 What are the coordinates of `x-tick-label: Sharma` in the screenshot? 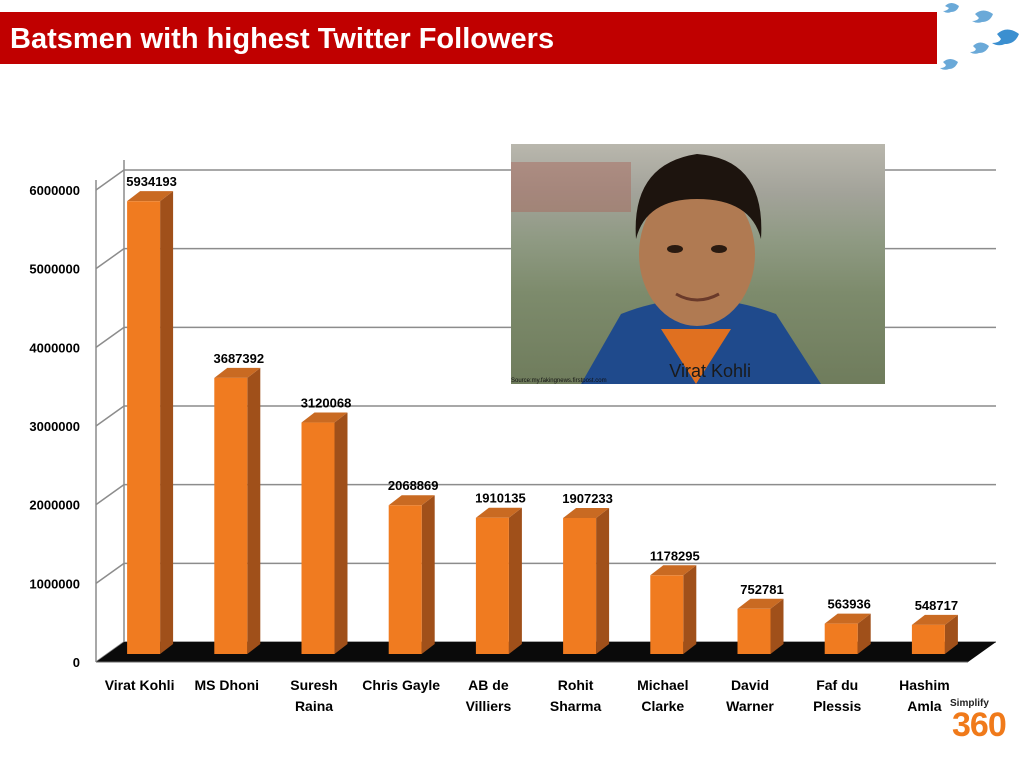 It's located at (576, 706).